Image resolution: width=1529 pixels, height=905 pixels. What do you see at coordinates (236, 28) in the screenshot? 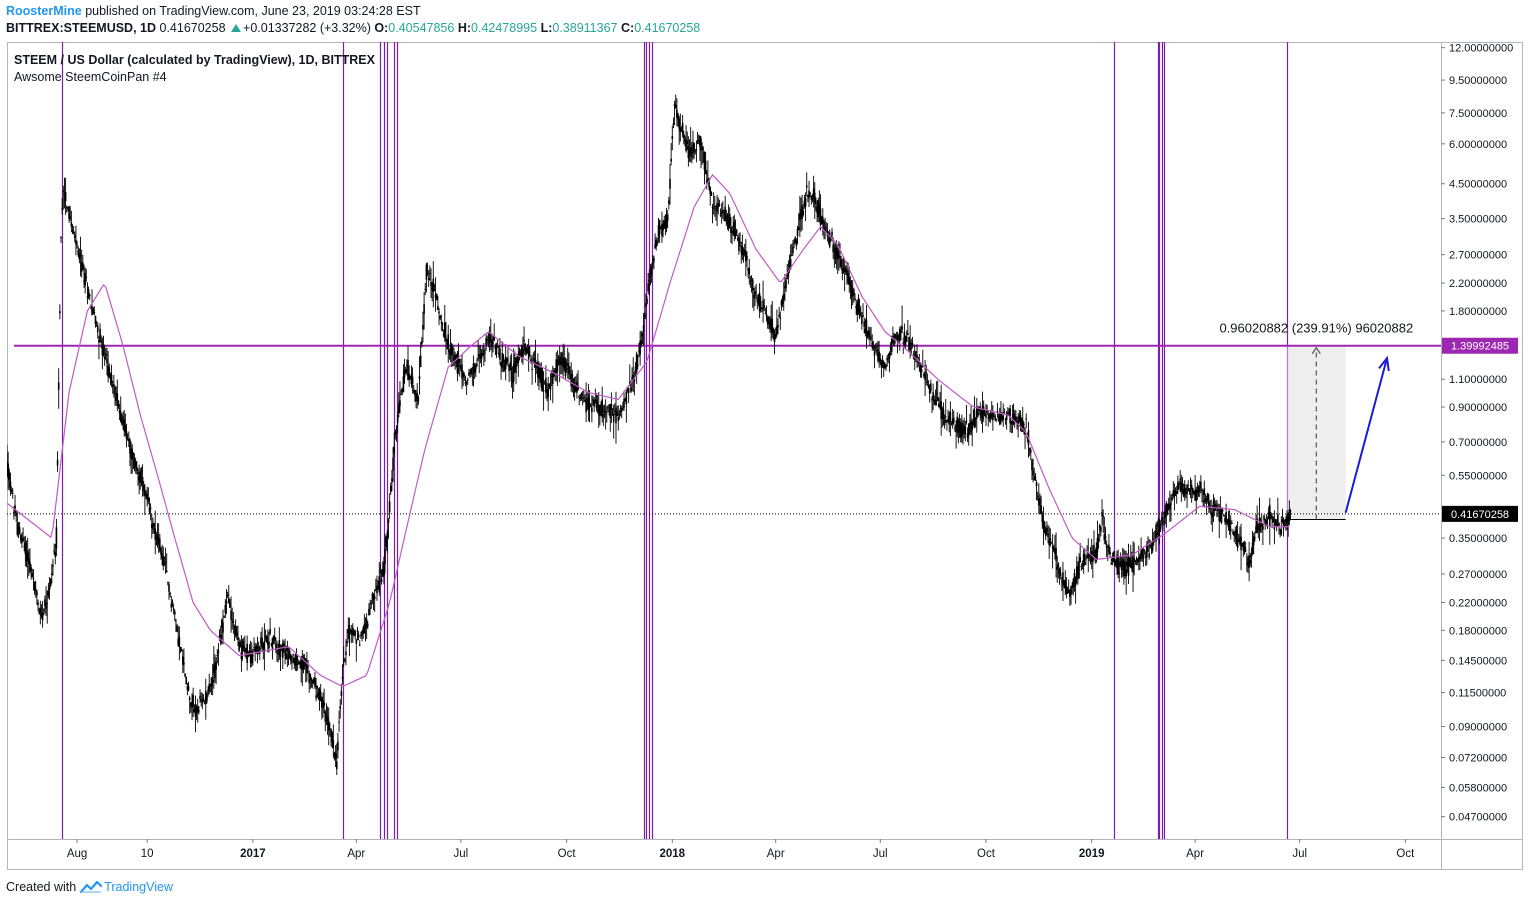
I see `up-arrow-icon` at bounding box center [236, 28].